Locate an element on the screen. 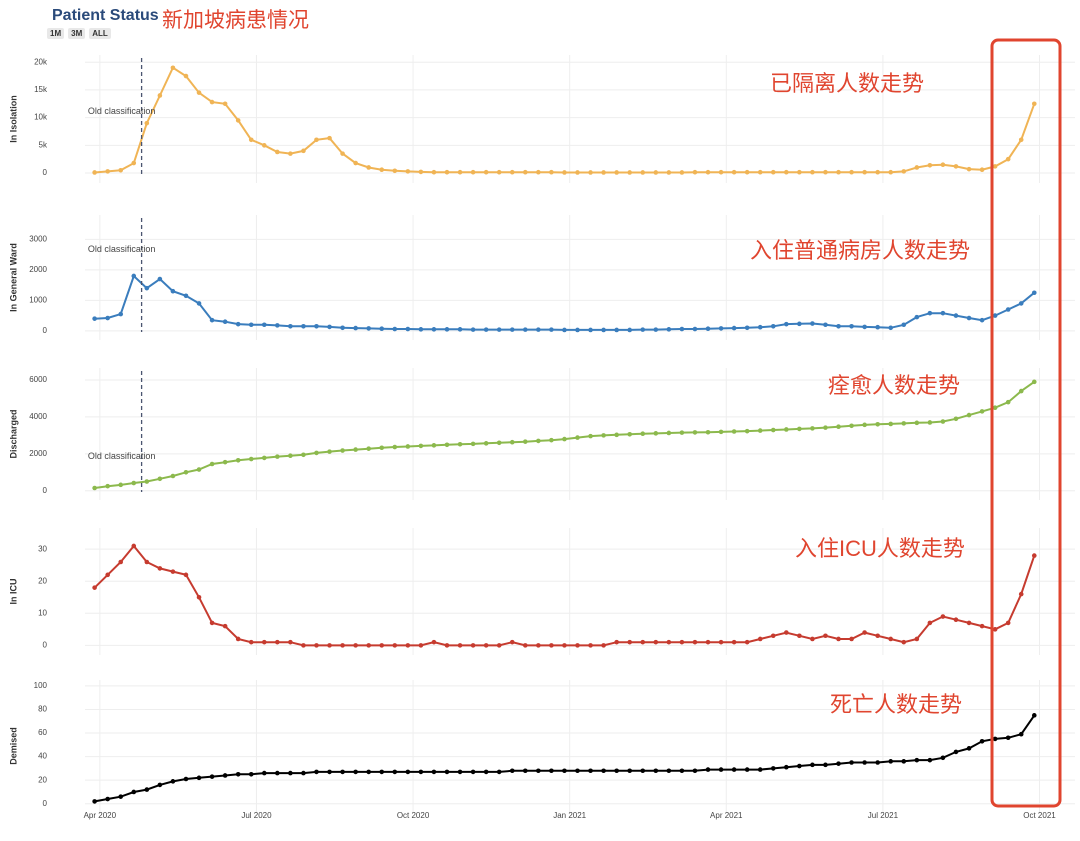  x-tick-label: Oct 2020 is located at coordinates (413, 815).